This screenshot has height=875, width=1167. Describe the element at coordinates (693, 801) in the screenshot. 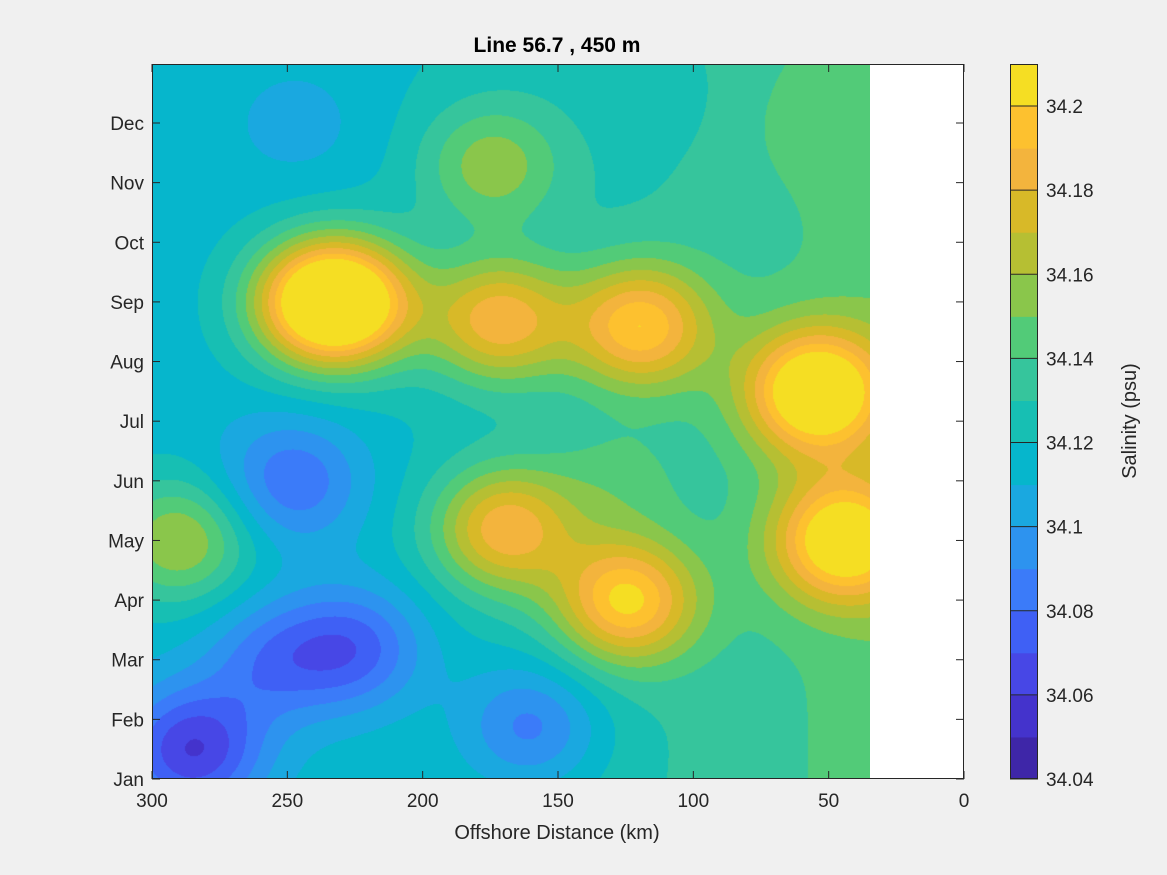

I see `x-tick-label: 100` at that location.